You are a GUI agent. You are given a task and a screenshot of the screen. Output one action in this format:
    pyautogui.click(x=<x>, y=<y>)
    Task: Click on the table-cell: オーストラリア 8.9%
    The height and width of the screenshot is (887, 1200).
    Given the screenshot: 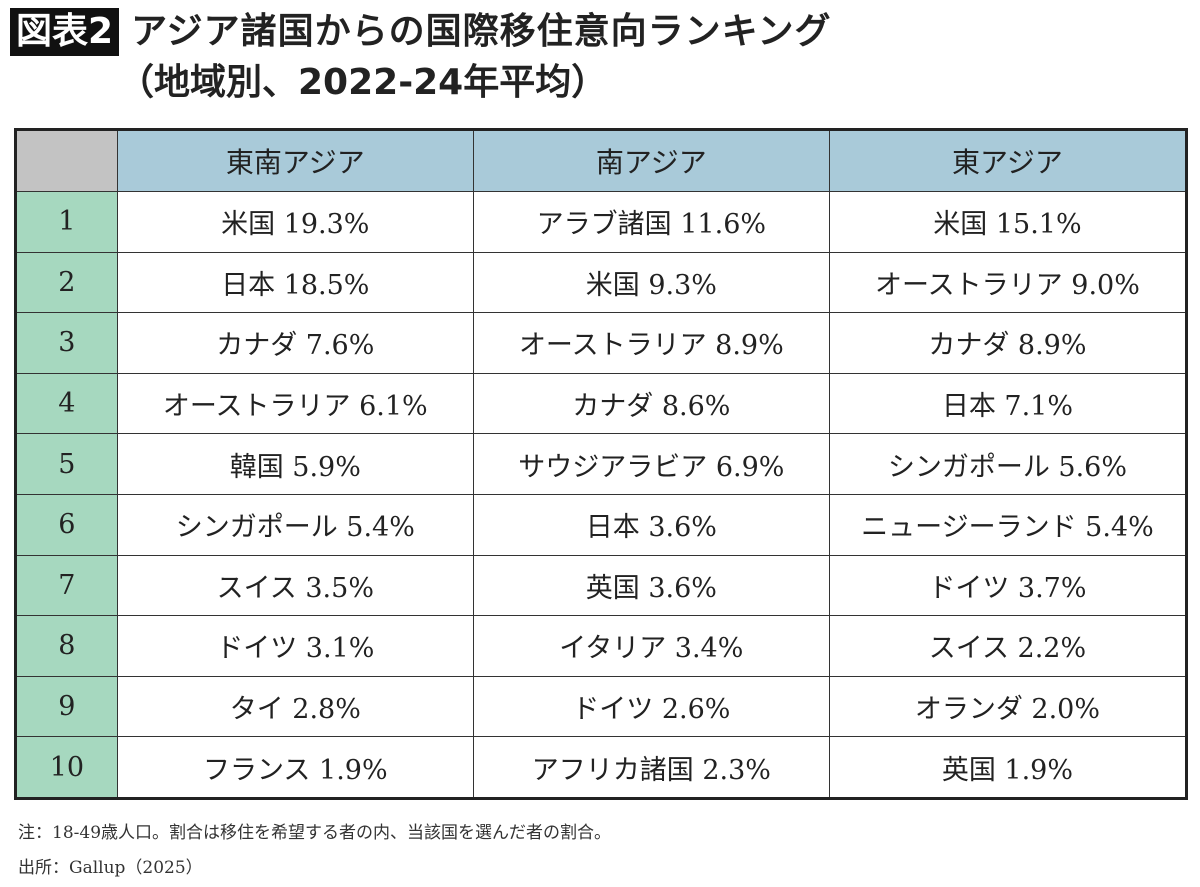 What is the action you would take?
    pyautogui.click(x=651, y=343)
    